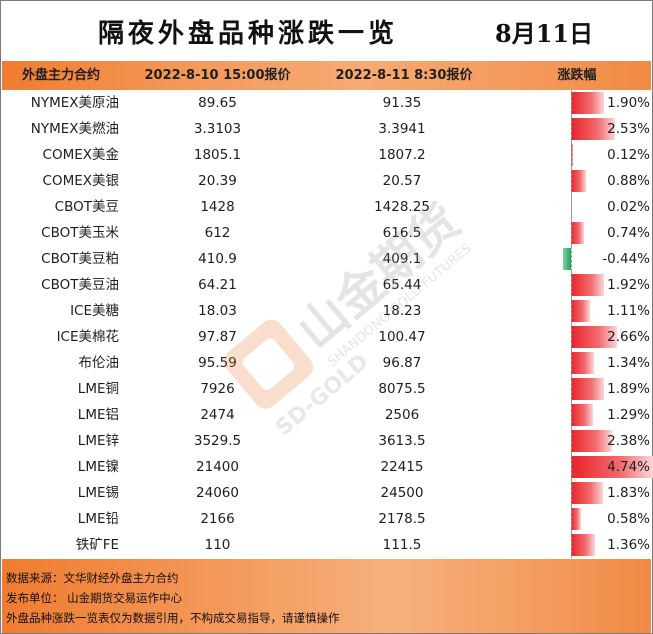 Image resolution: width=653 pixels, height=634 pixels. I want to click on price-prev: 2474, so click(217, 415).